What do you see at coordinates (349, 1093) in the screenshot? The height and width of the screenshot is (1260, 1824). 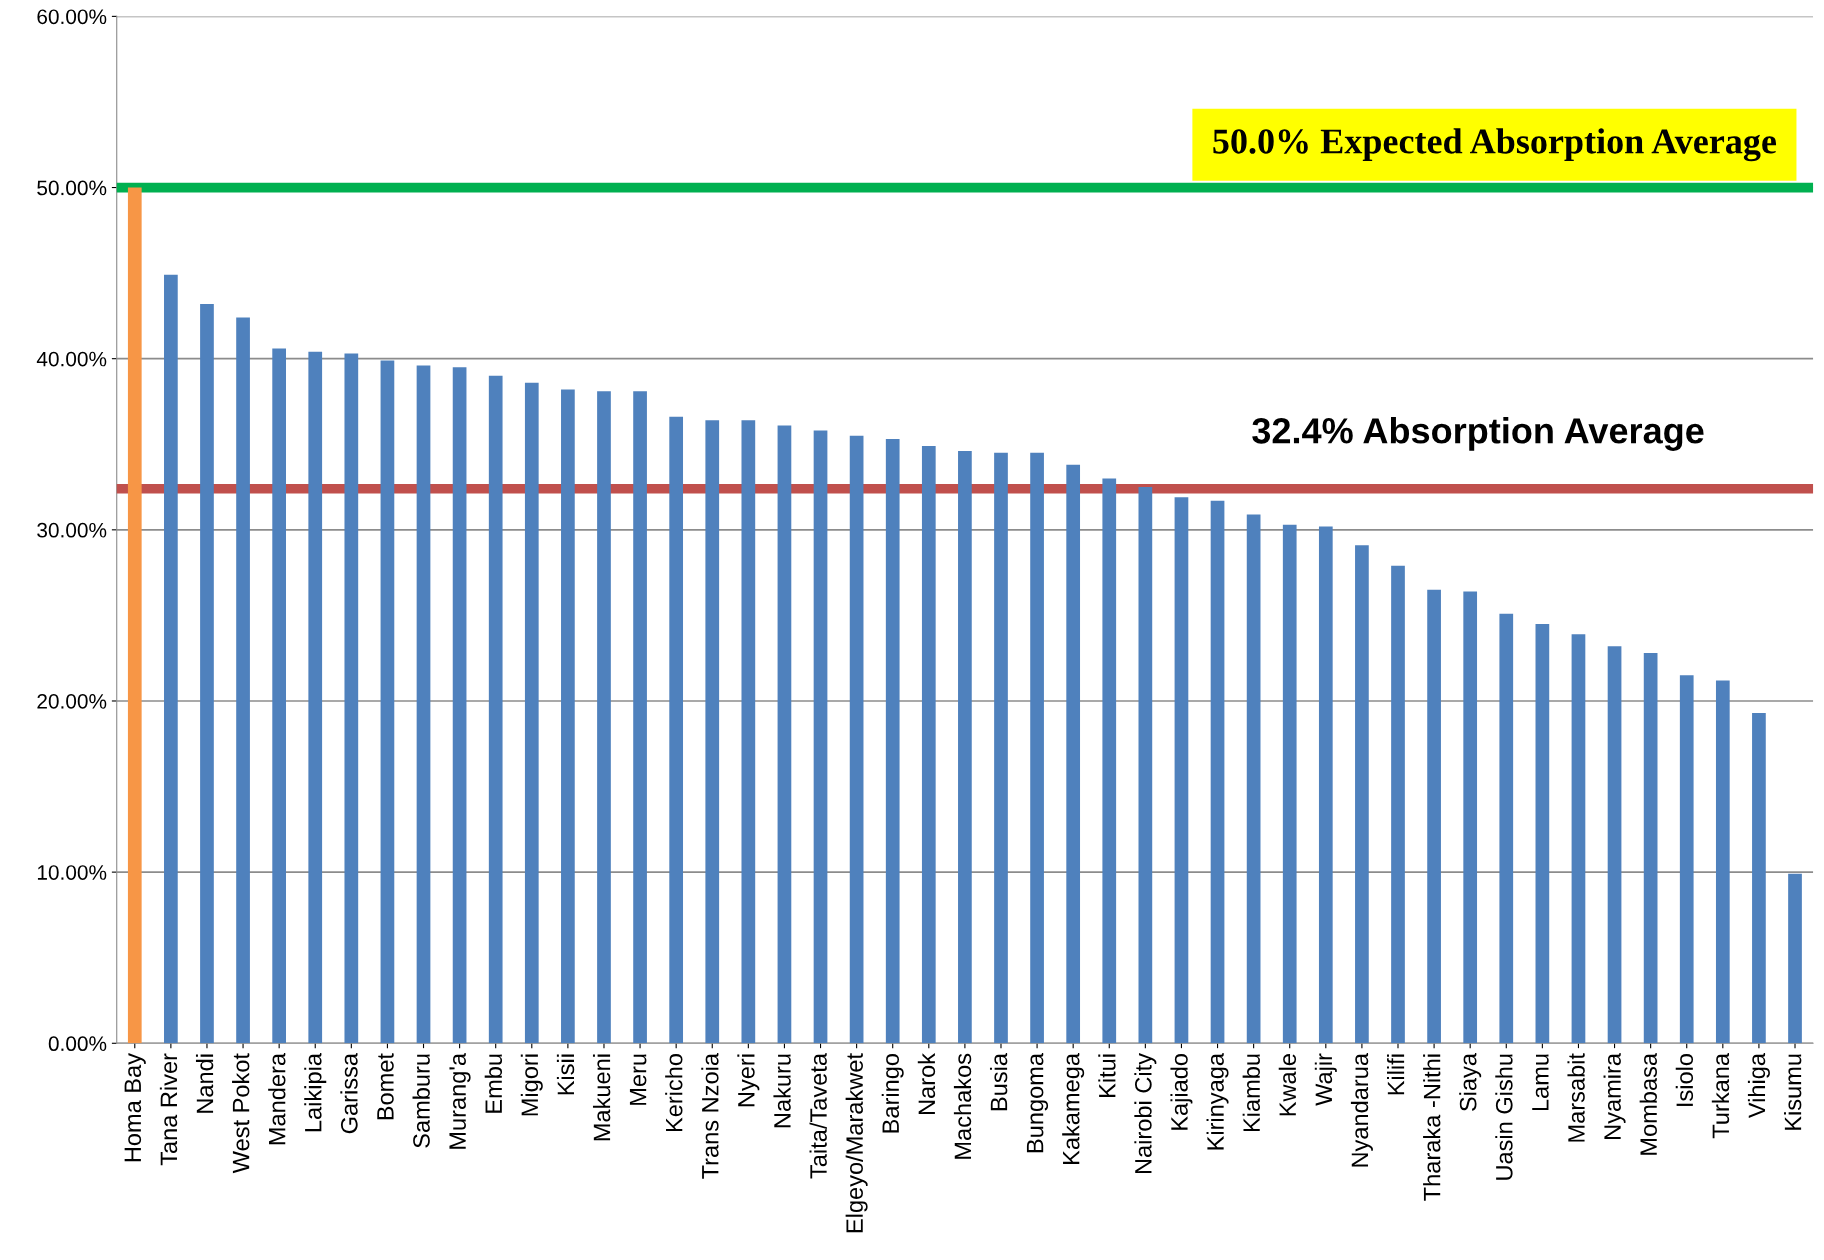 I see `x-tick-label: Garissa` at bounding box center [349, 1093].